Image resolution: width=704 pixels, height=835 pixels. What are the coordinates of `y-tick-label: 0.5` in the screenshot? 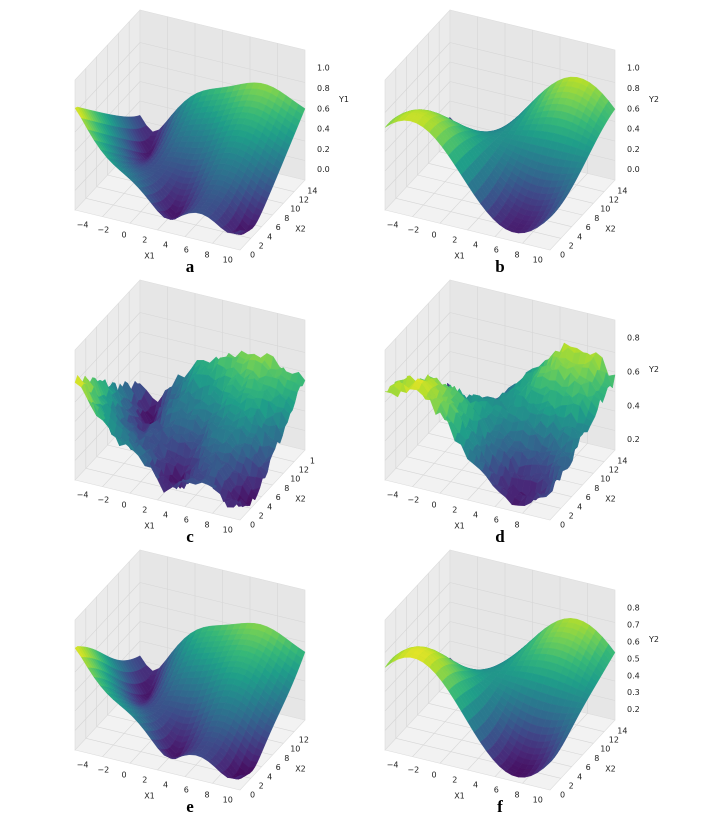 It's located at (633, 658).